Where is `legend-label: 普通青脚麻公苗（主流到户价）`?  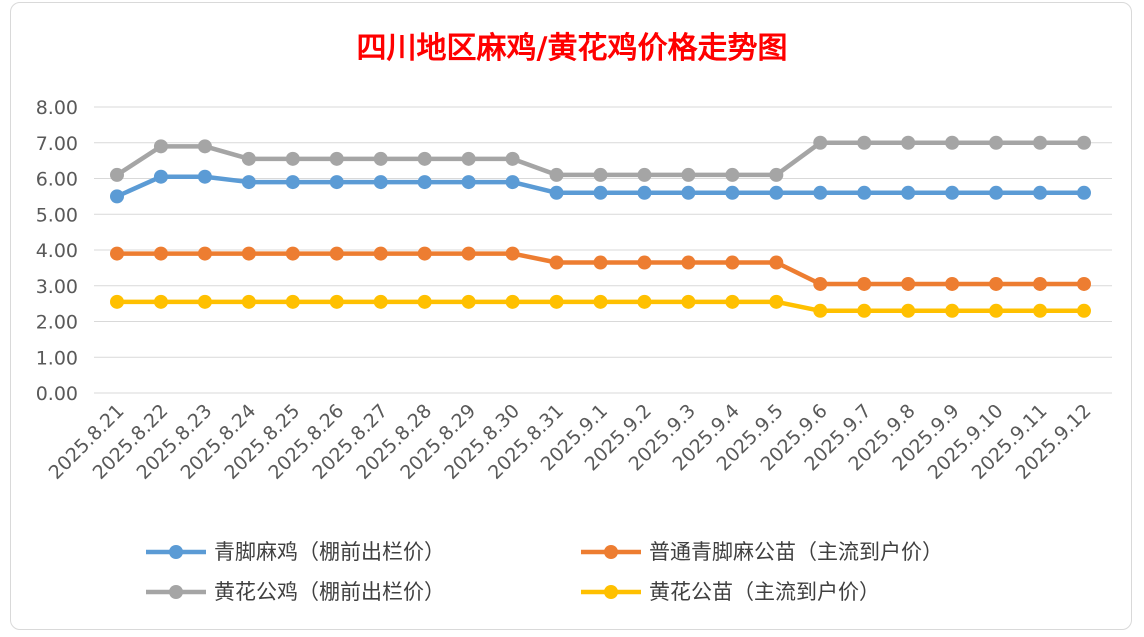
legend-label: 普通青脚麻公苗（主流到户价） is located at coordinates (796, 552).